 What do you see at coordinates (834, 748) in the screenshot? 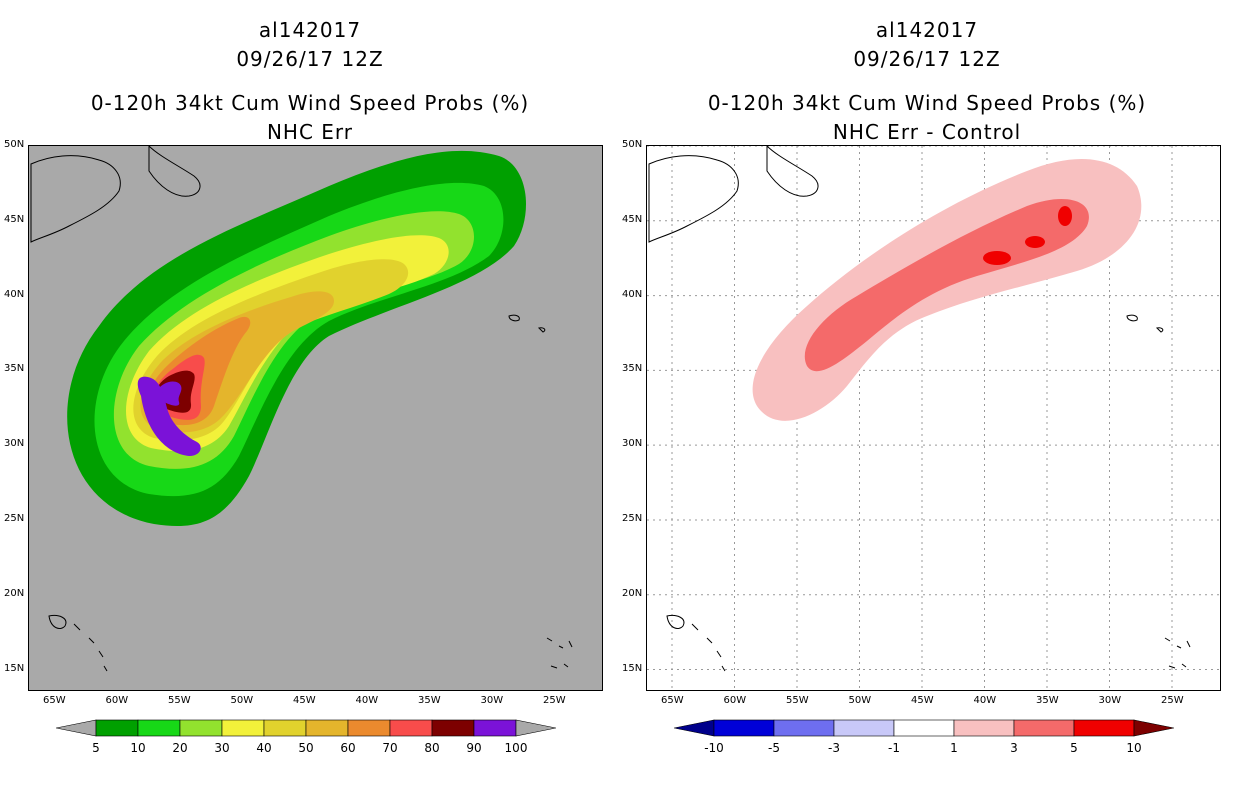
I see `colorbar-label: -3` at bounding box center [834, 748].